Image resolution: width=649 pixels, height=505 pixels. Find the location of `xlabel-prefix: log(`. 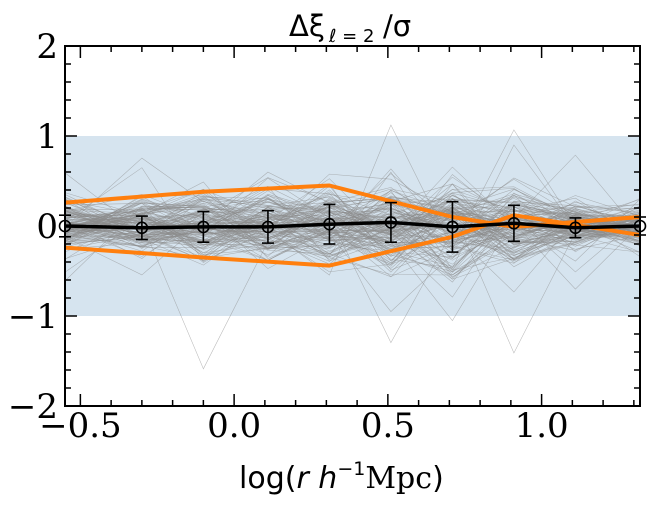

xlabel-prefix: log( is located at coordinates (267, 478).